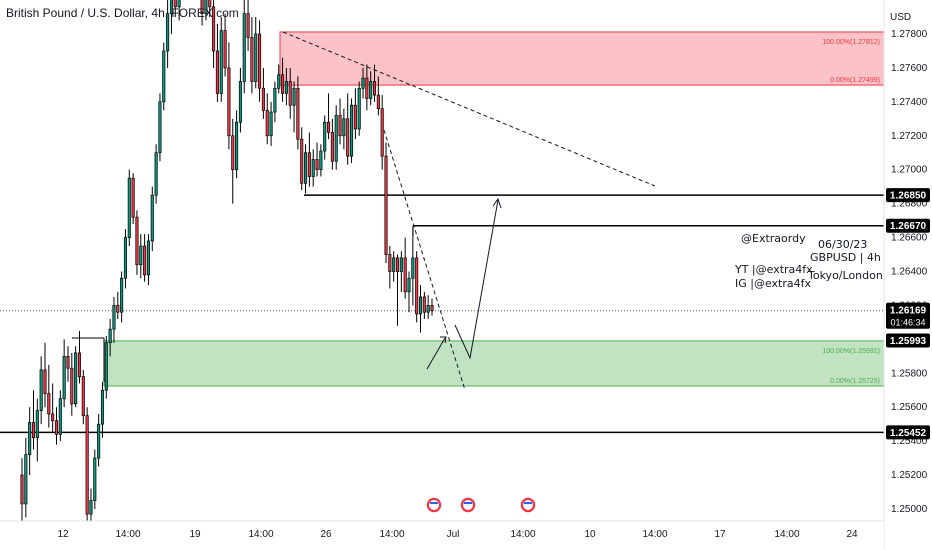 This screenshot has width=932, height=550. I want to click on y-tick-label: 1.26400, so click(909, 272).